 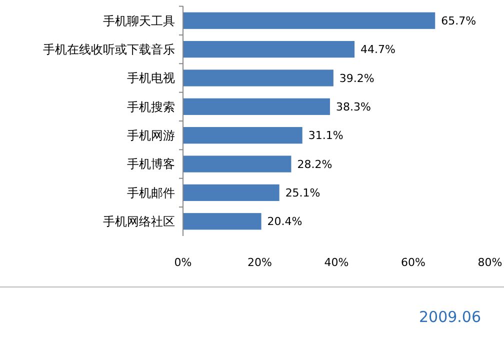 What do you see at coordinates (302, 193) in the screenshot?
I see `data-label: 25.1%` at bounding box center [302, 193].